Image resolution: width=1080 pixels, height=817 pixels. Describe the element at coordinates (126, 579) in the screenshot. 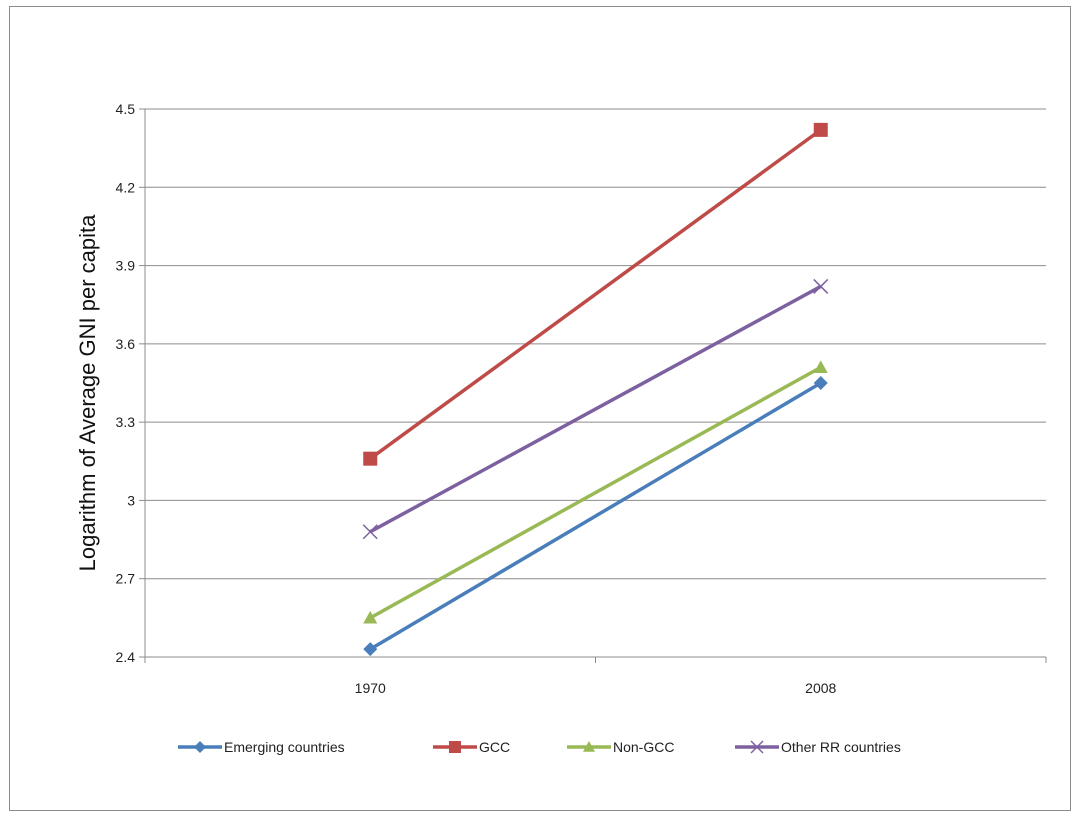

I see `y-tick-label: 2.7` at that location.